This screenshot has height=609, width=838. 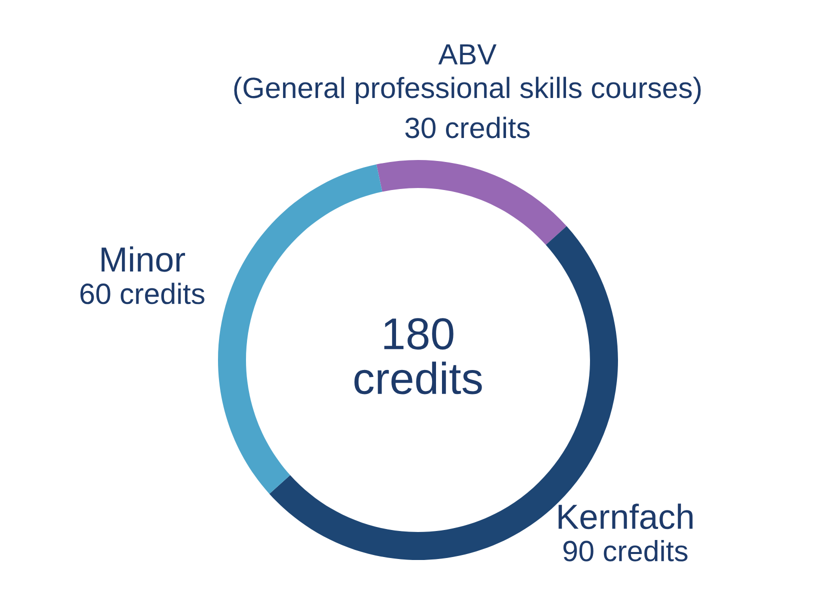 I want to click on slice-label: ABV (General professional skills courses), so click(x=467, y=74).